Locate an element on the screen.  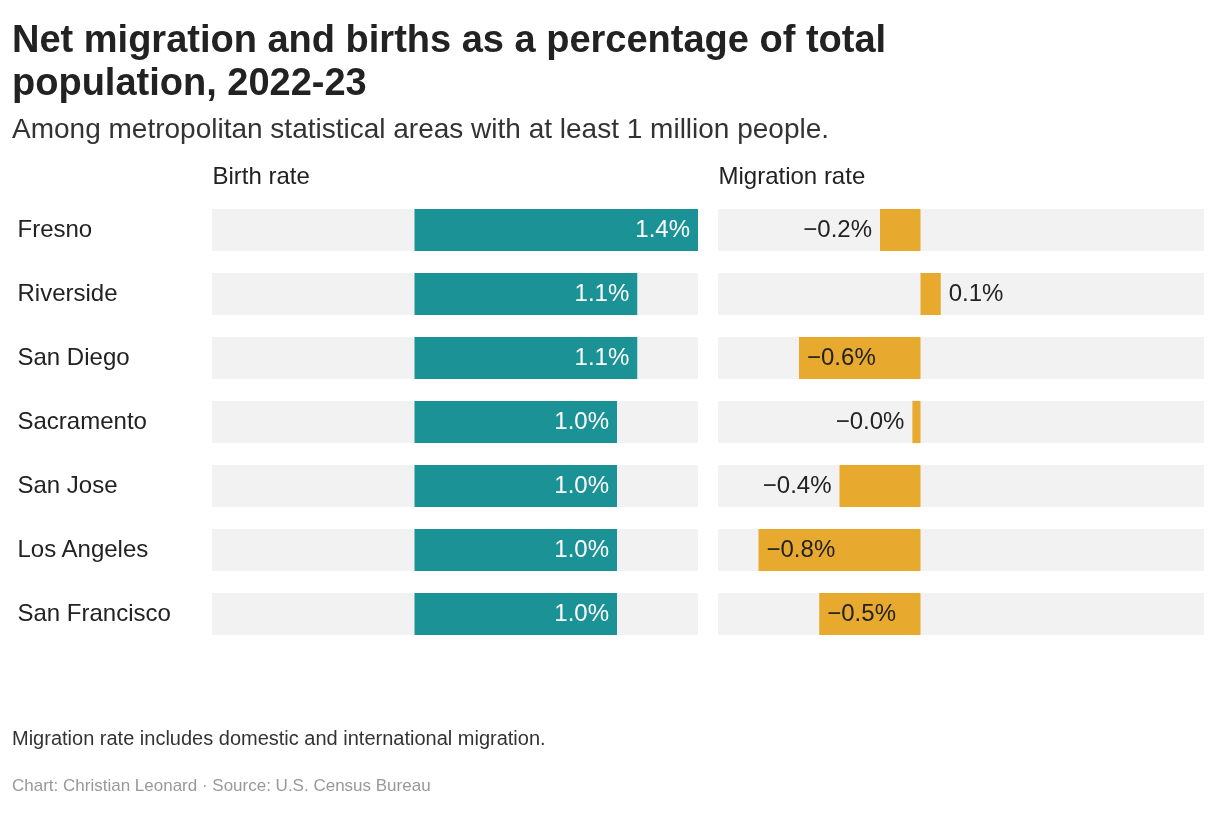
x-axis-title: Birth rate is located at coordinates (261, 175).